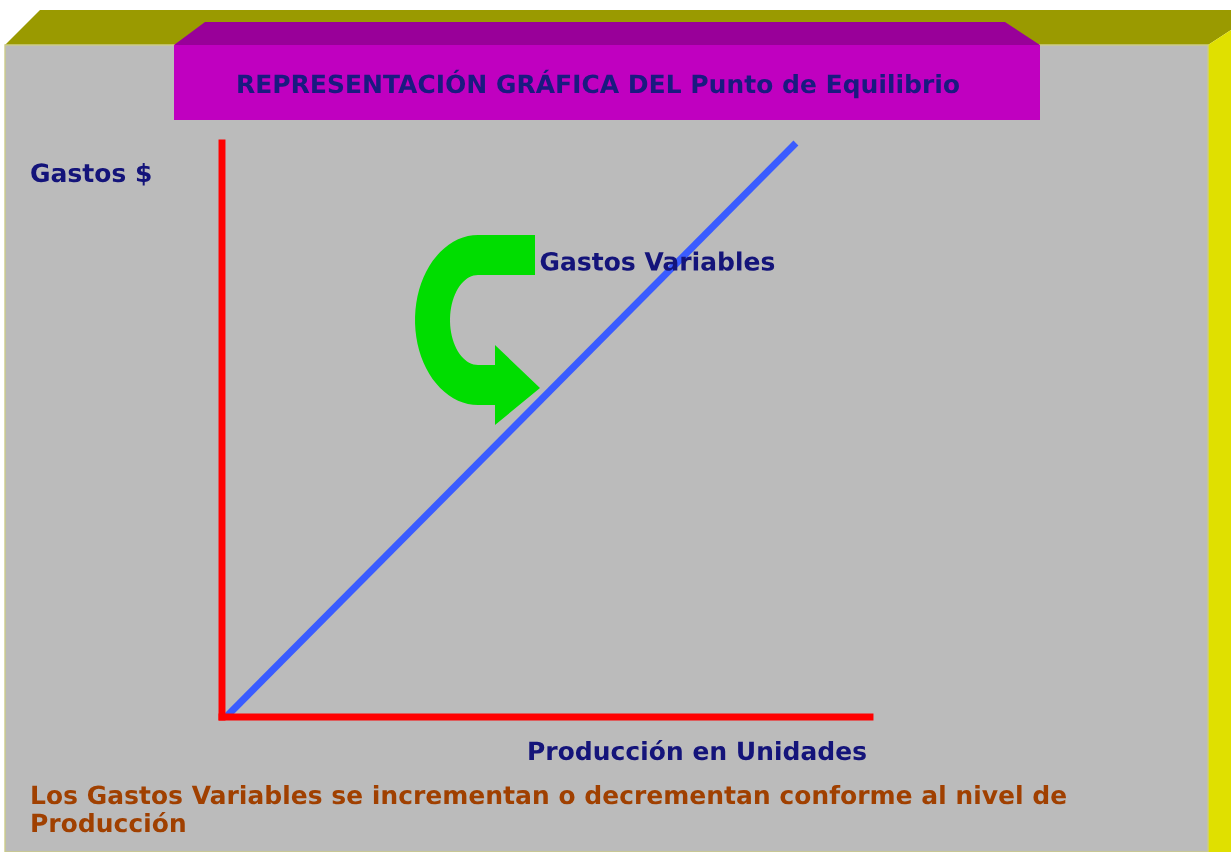  Describe the element at coordinates (91, 174) in the screenshot. I see `y-axis-title: Gastos $` at that location.